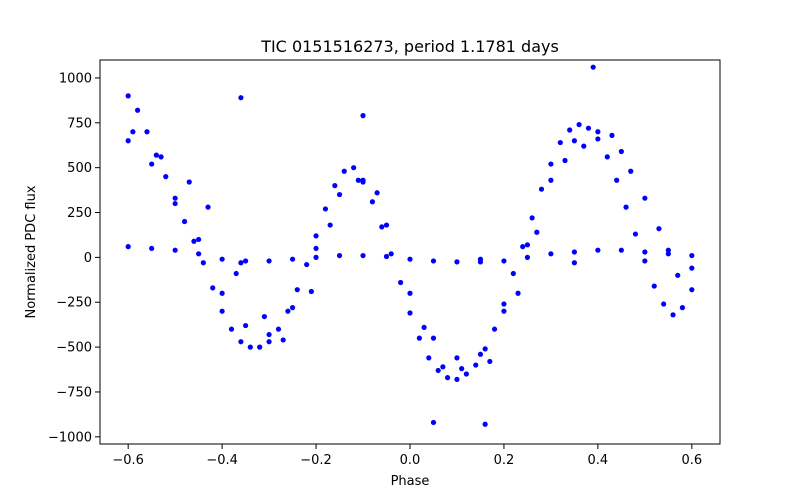 The height and width of the screenshot is (500, 800). I want to click on x-axis-label: Phase, so click(410, 481).